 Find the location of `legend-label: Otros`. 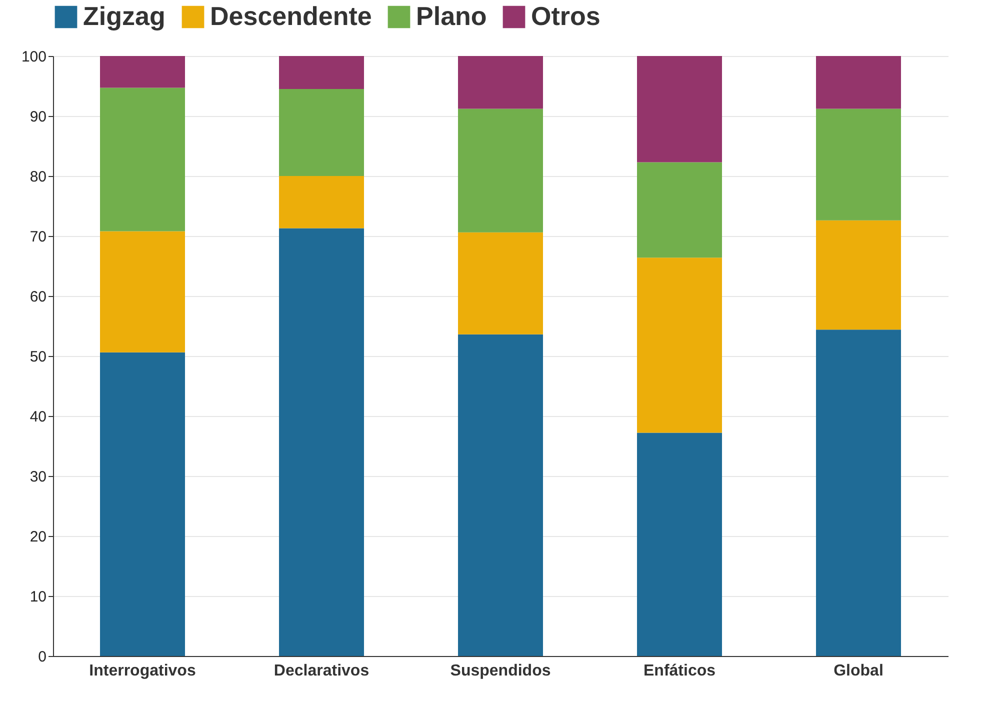

legend-label: Otros is located at coordinates (565, 16).